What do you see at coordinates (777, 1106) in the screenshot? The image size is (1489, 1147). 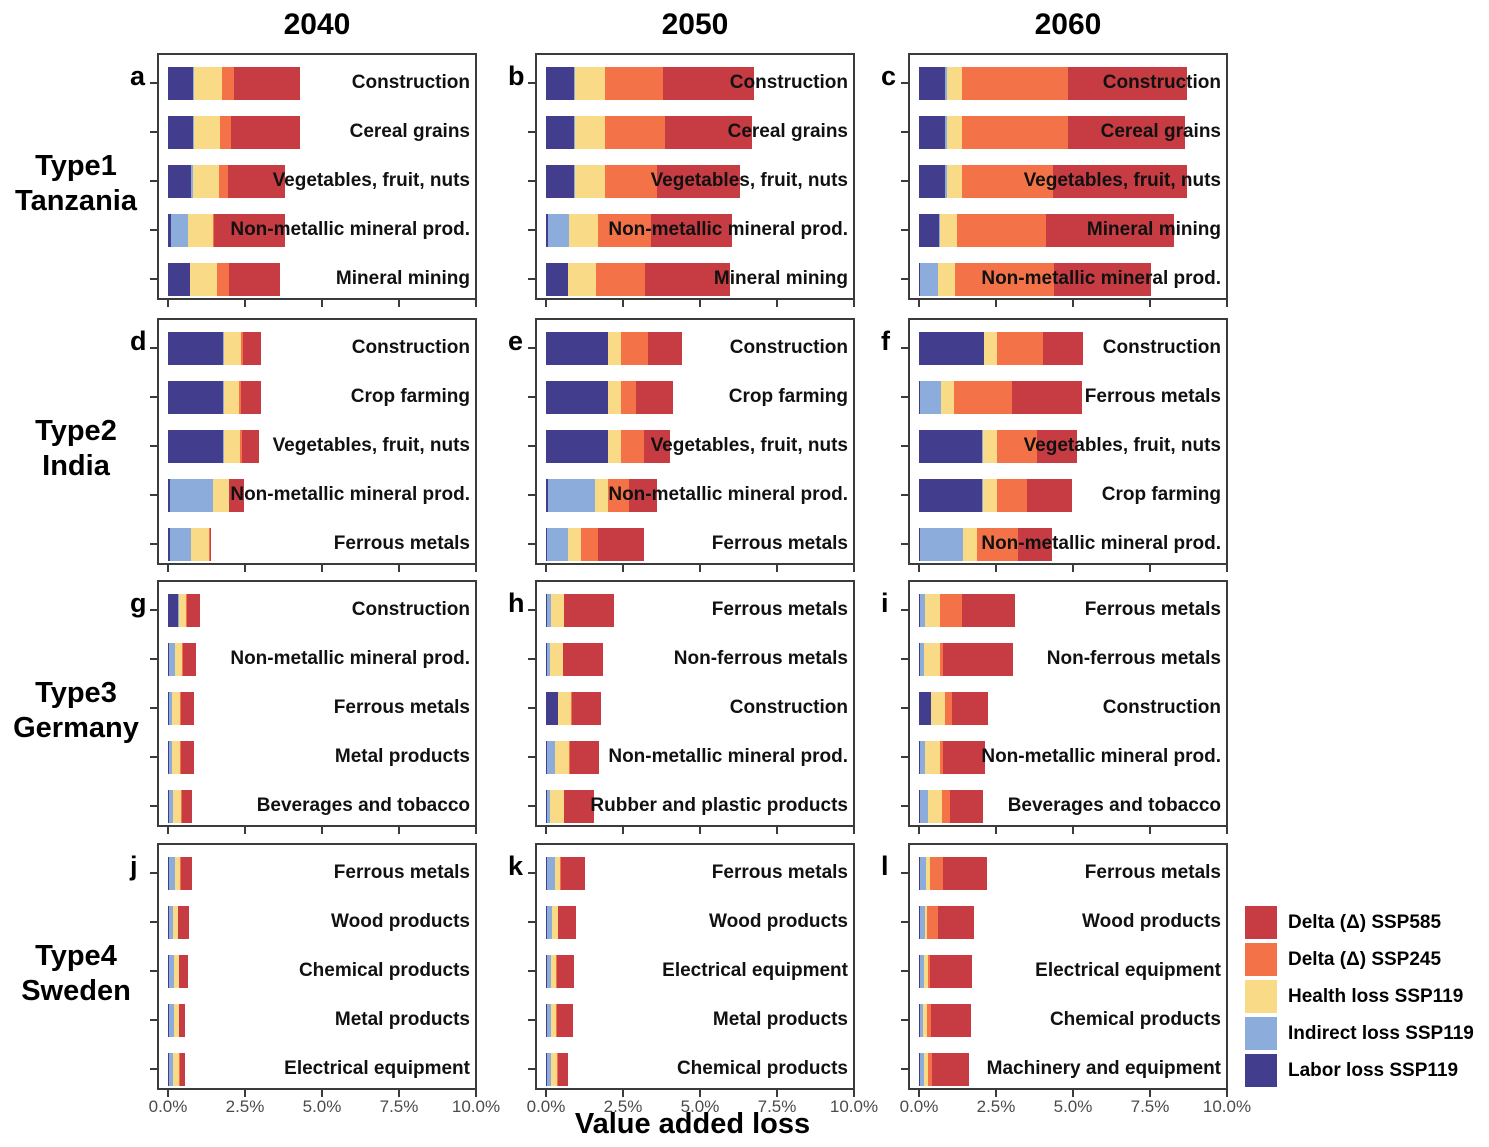 I see `x-axis-tick-label: 7.5%` at bounding box center [777, 1106].